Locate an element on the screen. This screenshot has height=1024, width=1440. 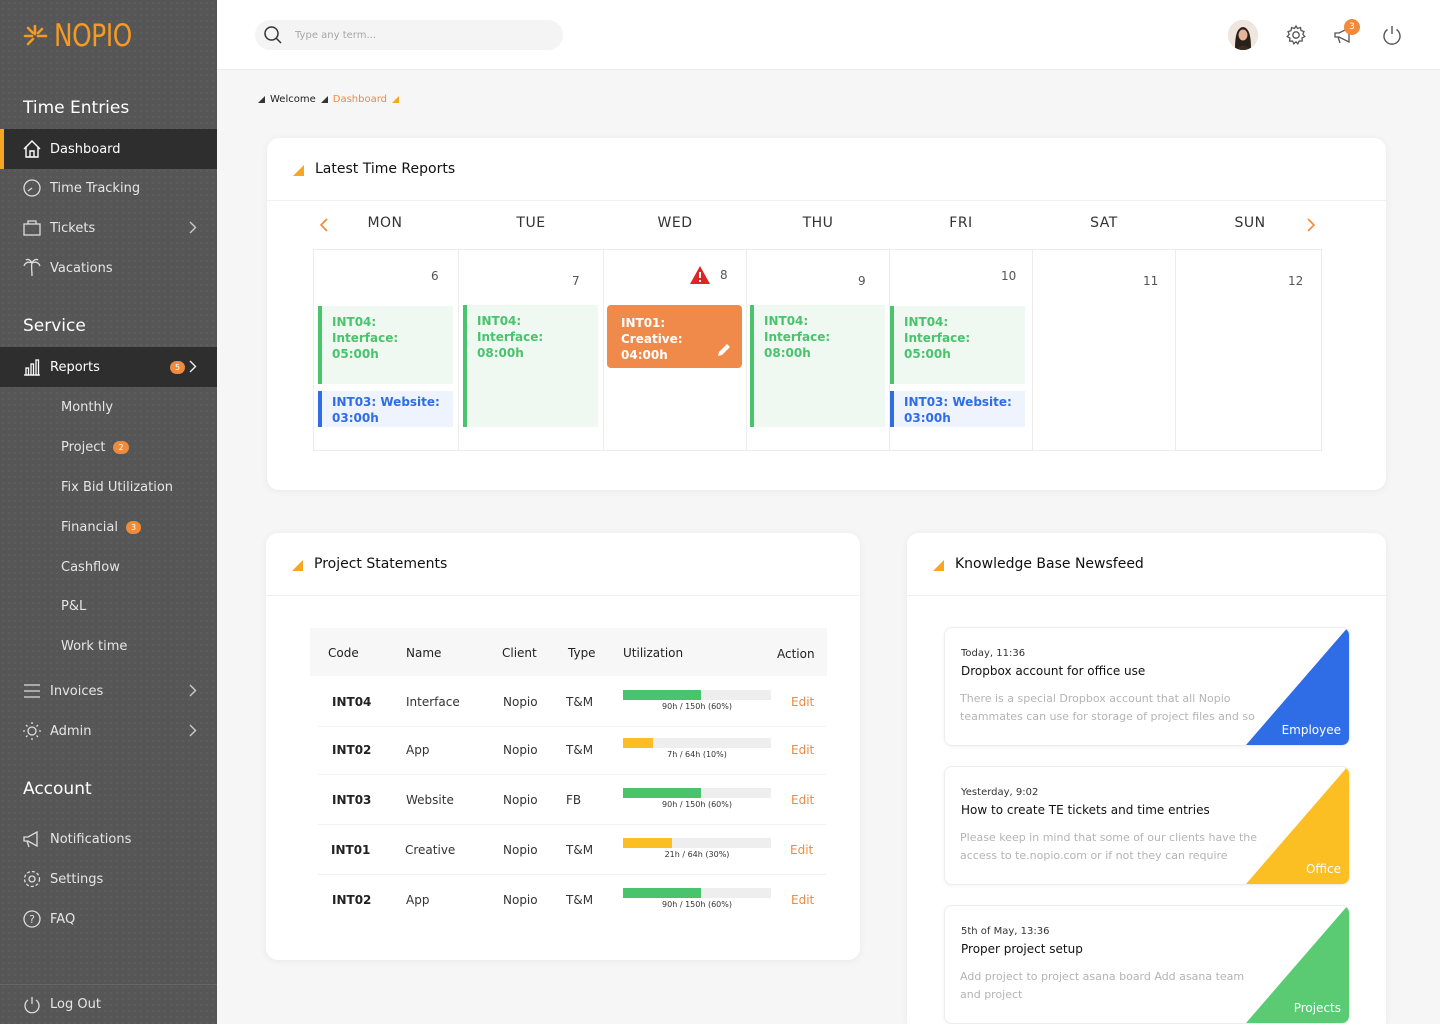
search-input is located at coordinates (415, 35).